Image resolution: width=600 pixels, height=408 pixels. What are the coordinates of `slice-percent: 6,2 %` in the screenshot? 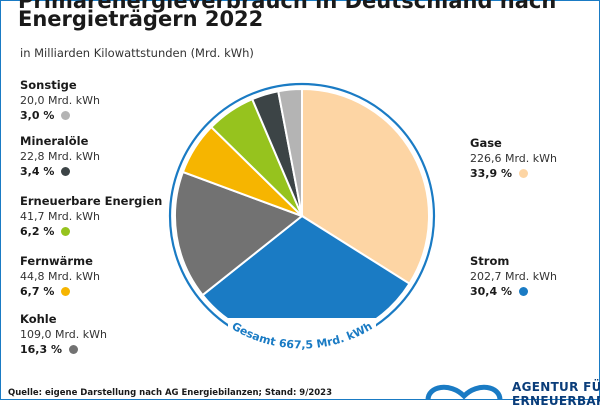 It's located at (45, 231).